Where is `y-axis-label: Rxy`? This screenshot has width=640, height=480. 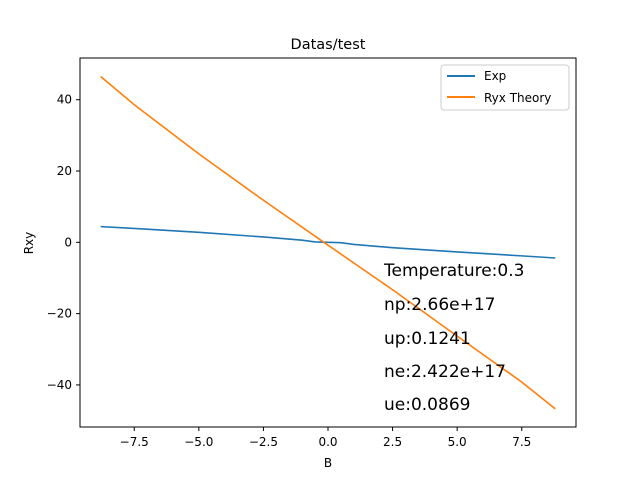 y-axis-label: Rxy is located at coordinates (29, 243).